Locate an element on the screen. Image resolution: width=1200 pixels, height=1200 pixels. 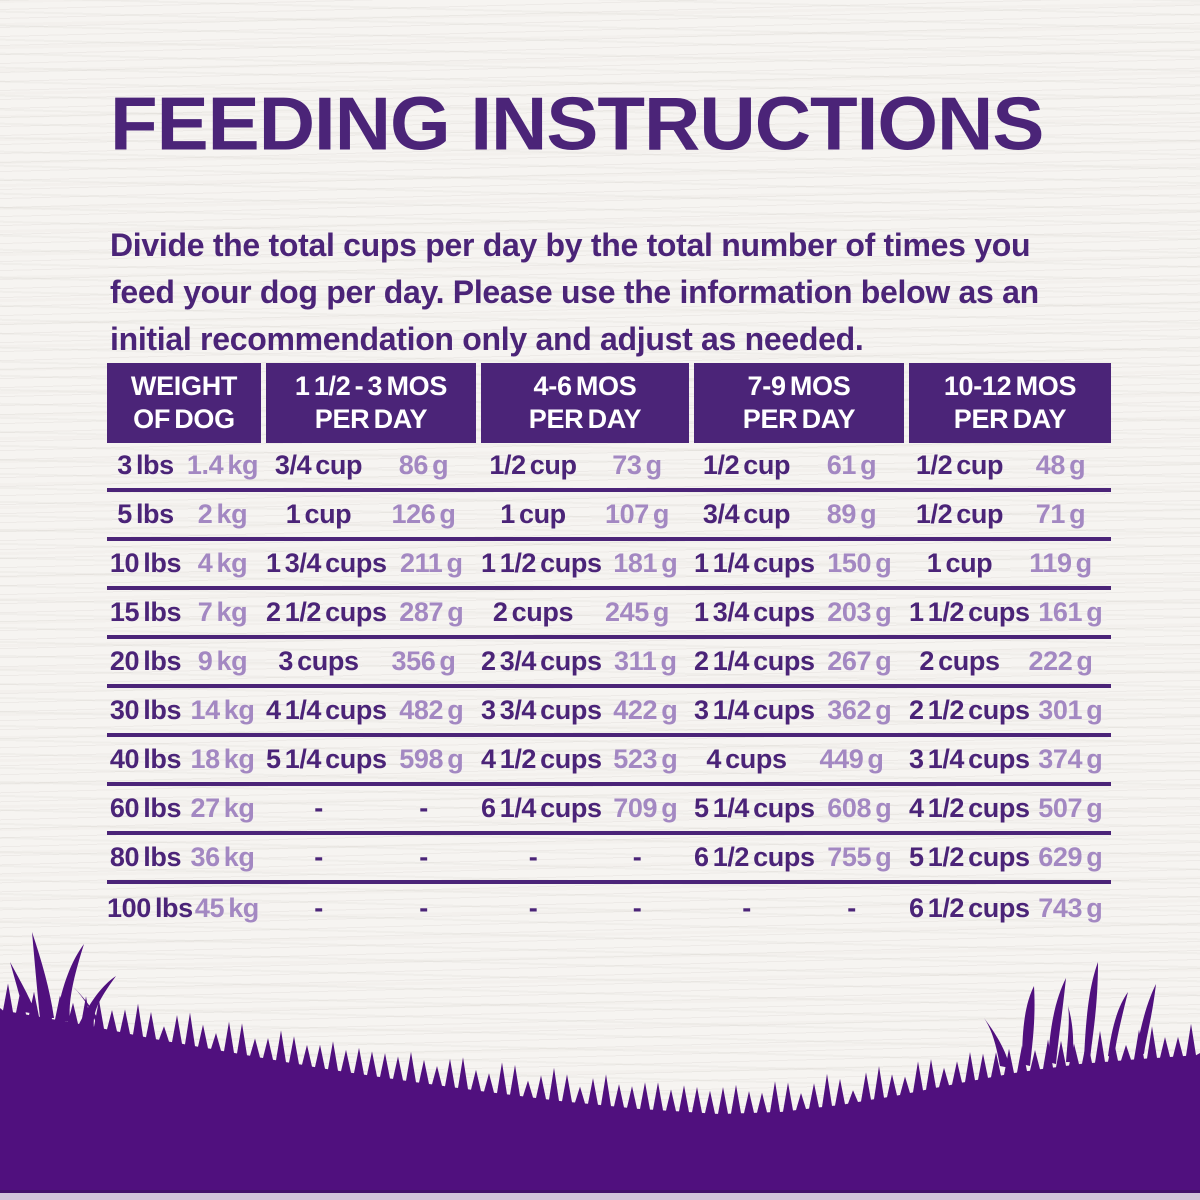
cell-age2-grams: 107 g is located at coordinates (637, 514).